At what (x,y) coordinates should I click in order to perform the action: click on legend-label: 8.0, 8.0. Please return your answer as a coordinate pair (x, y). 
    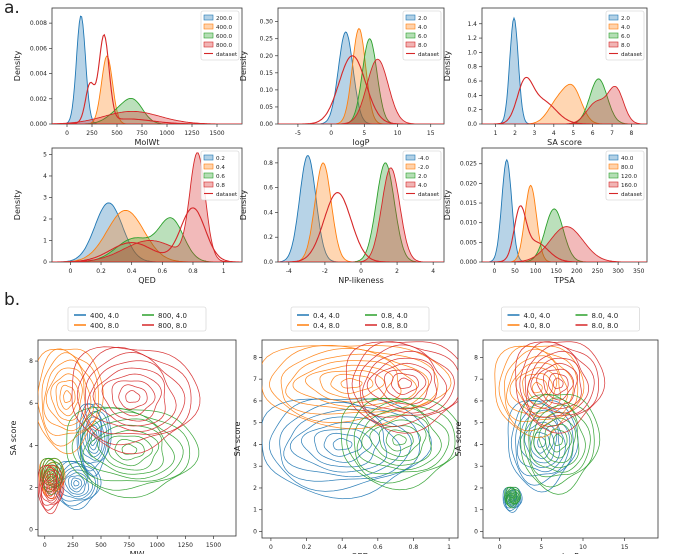
    Looking at the image, I should click on (605, 326).